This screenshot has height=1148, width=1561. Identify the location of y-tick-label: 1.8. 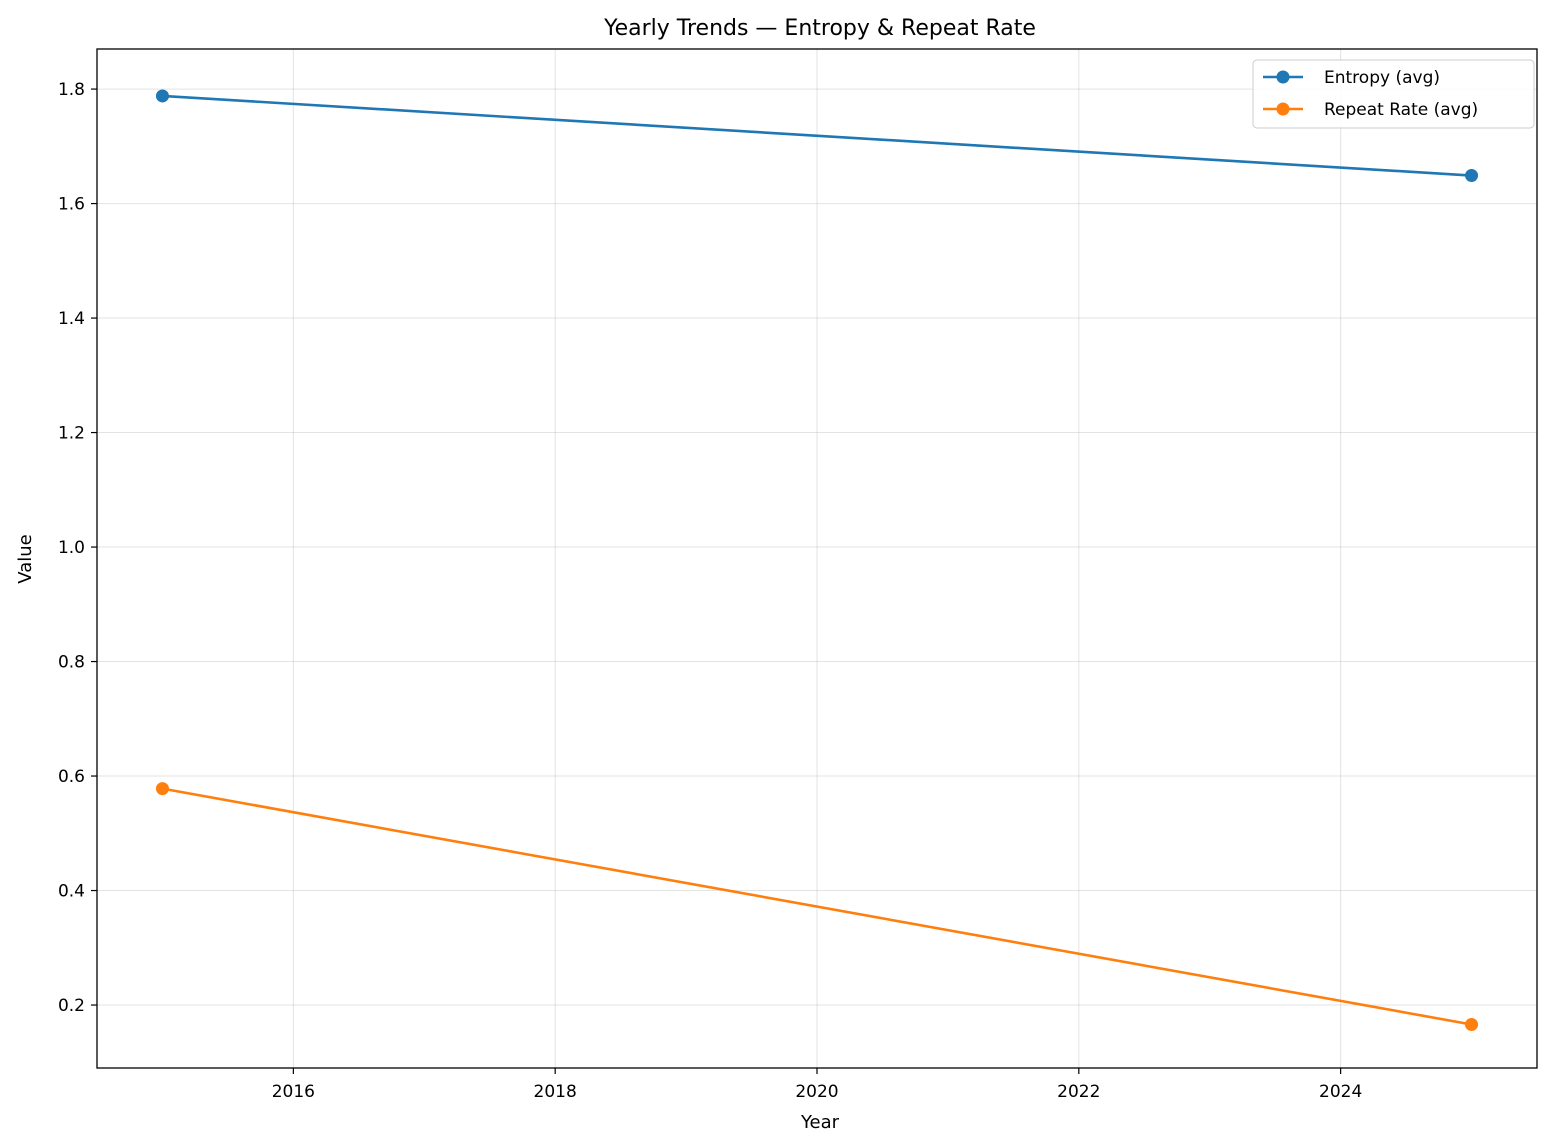
(71, 90).